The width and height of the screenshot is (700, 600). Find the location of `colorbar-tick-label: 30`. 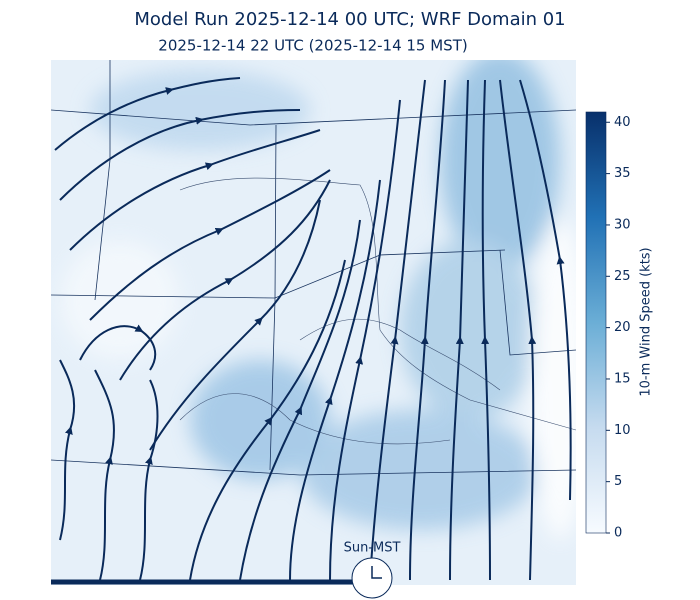

colorbar-tick-label: 30 is located at coordinates (622, 224).